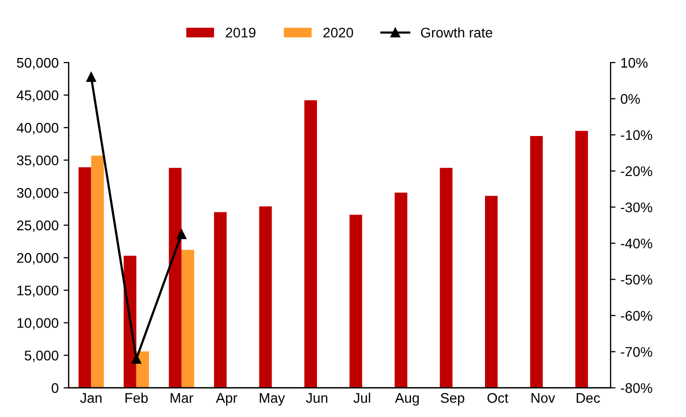  I want to click on y2-tick-label: -60%, so click(636, 315).